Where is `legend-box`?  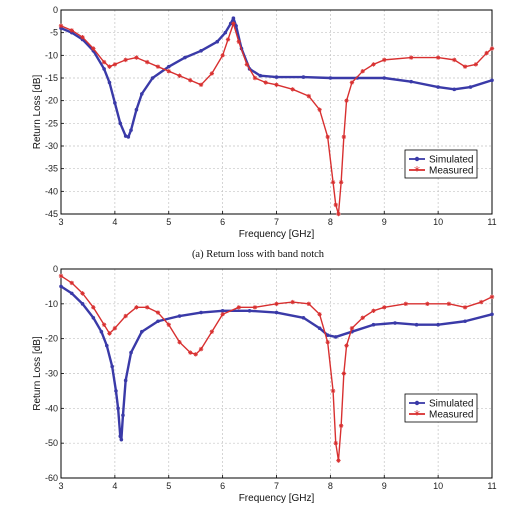 legend-box is located at coordinates (441, 164).